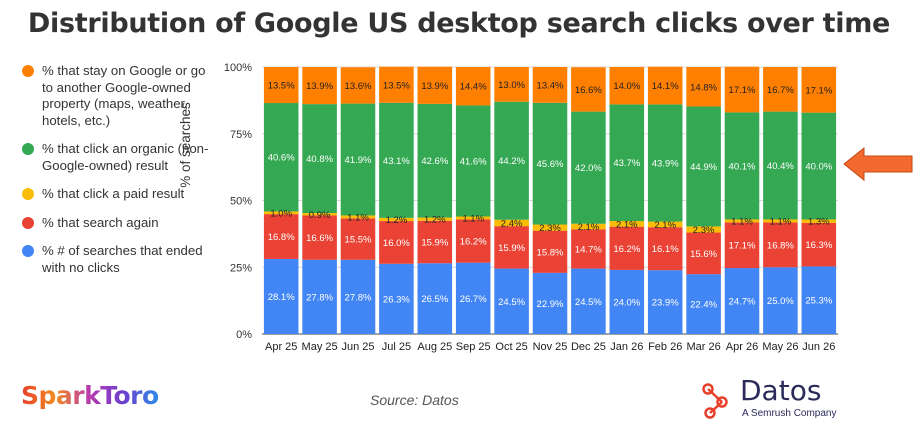 The height and width of the screenshot is (434, 918). What do you see at coordinates (511, 85) in the screenshot?
I see `data-label: 13.0%` at bounding box center [511, 85].